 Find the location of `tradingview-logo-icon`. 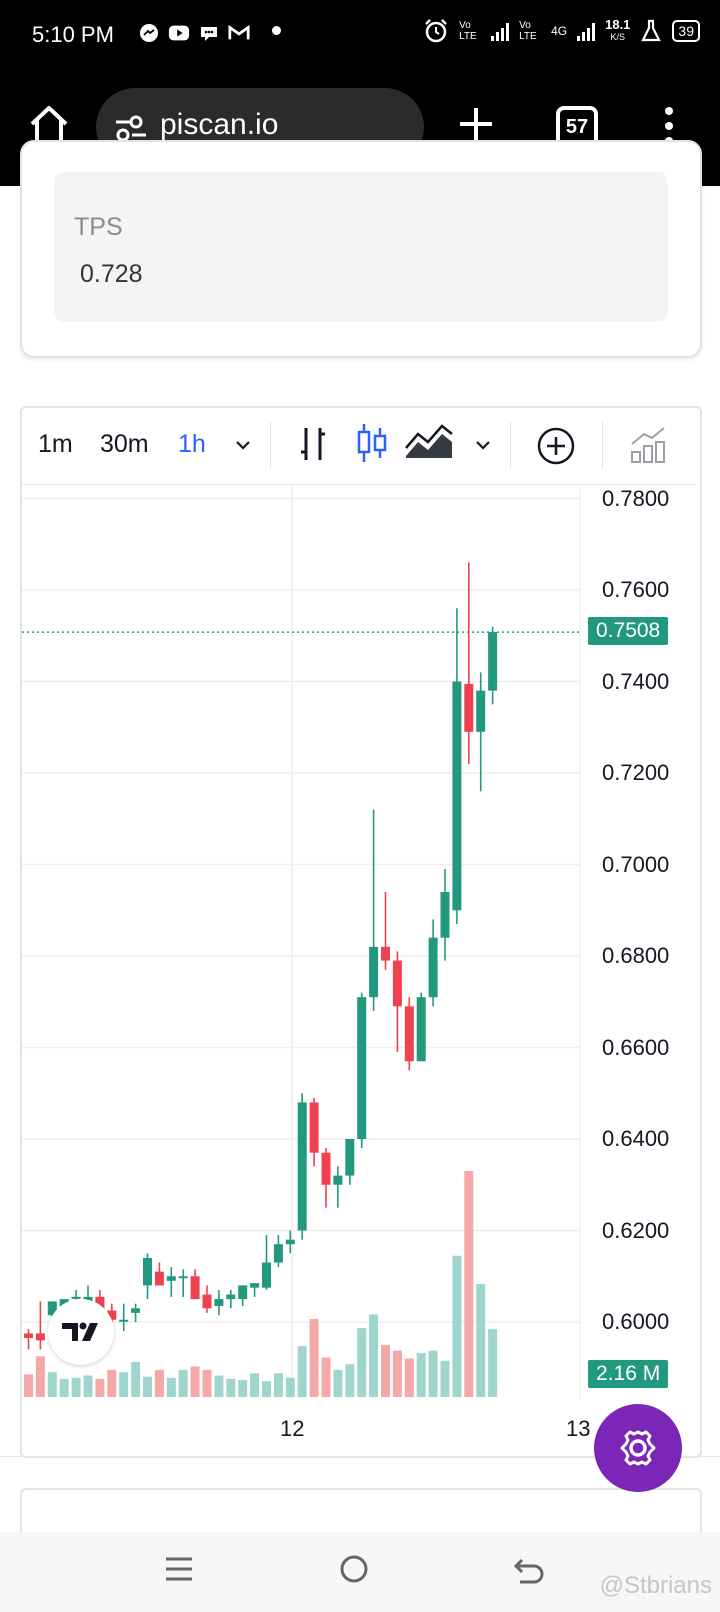

tradingview-logo-icon is located at coordinates (80, 1331).